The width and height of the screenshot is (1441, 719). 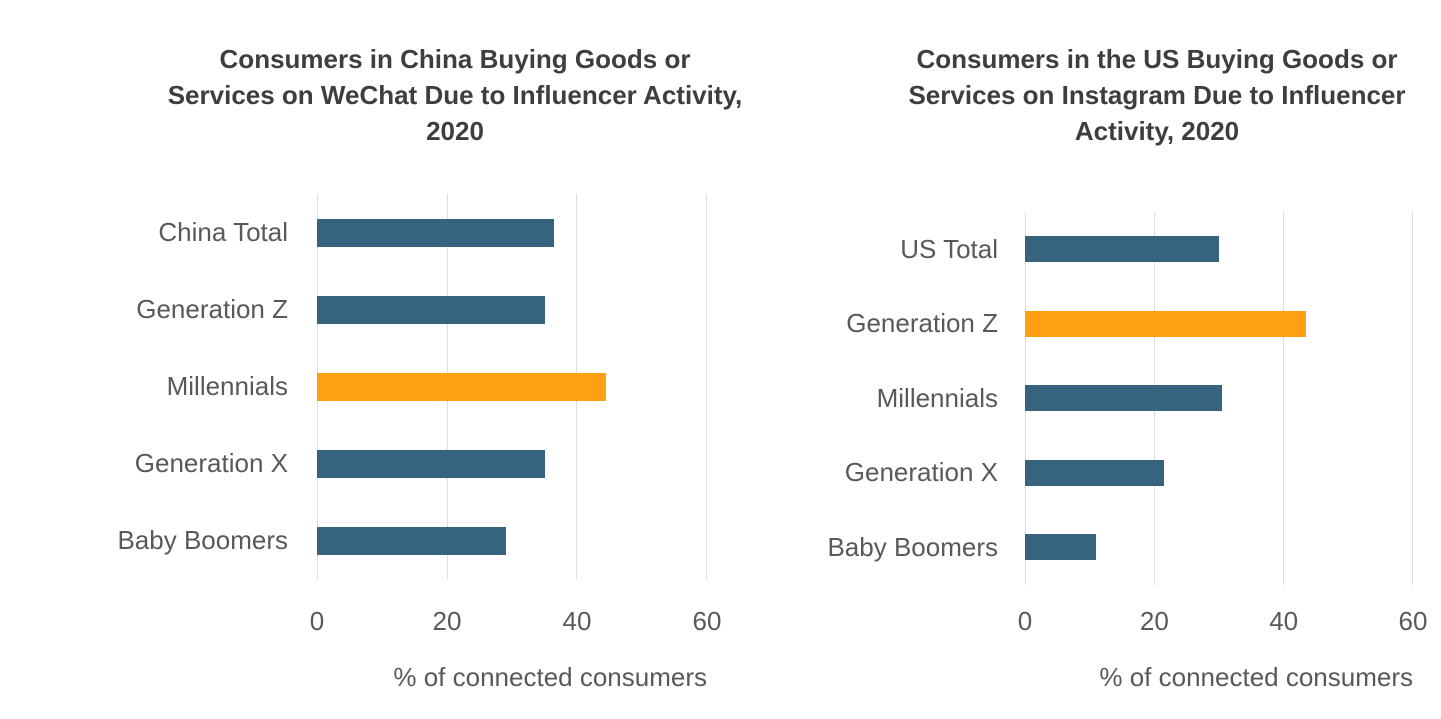 I want to click on category-label: US Total, so click(x=949, y=248).